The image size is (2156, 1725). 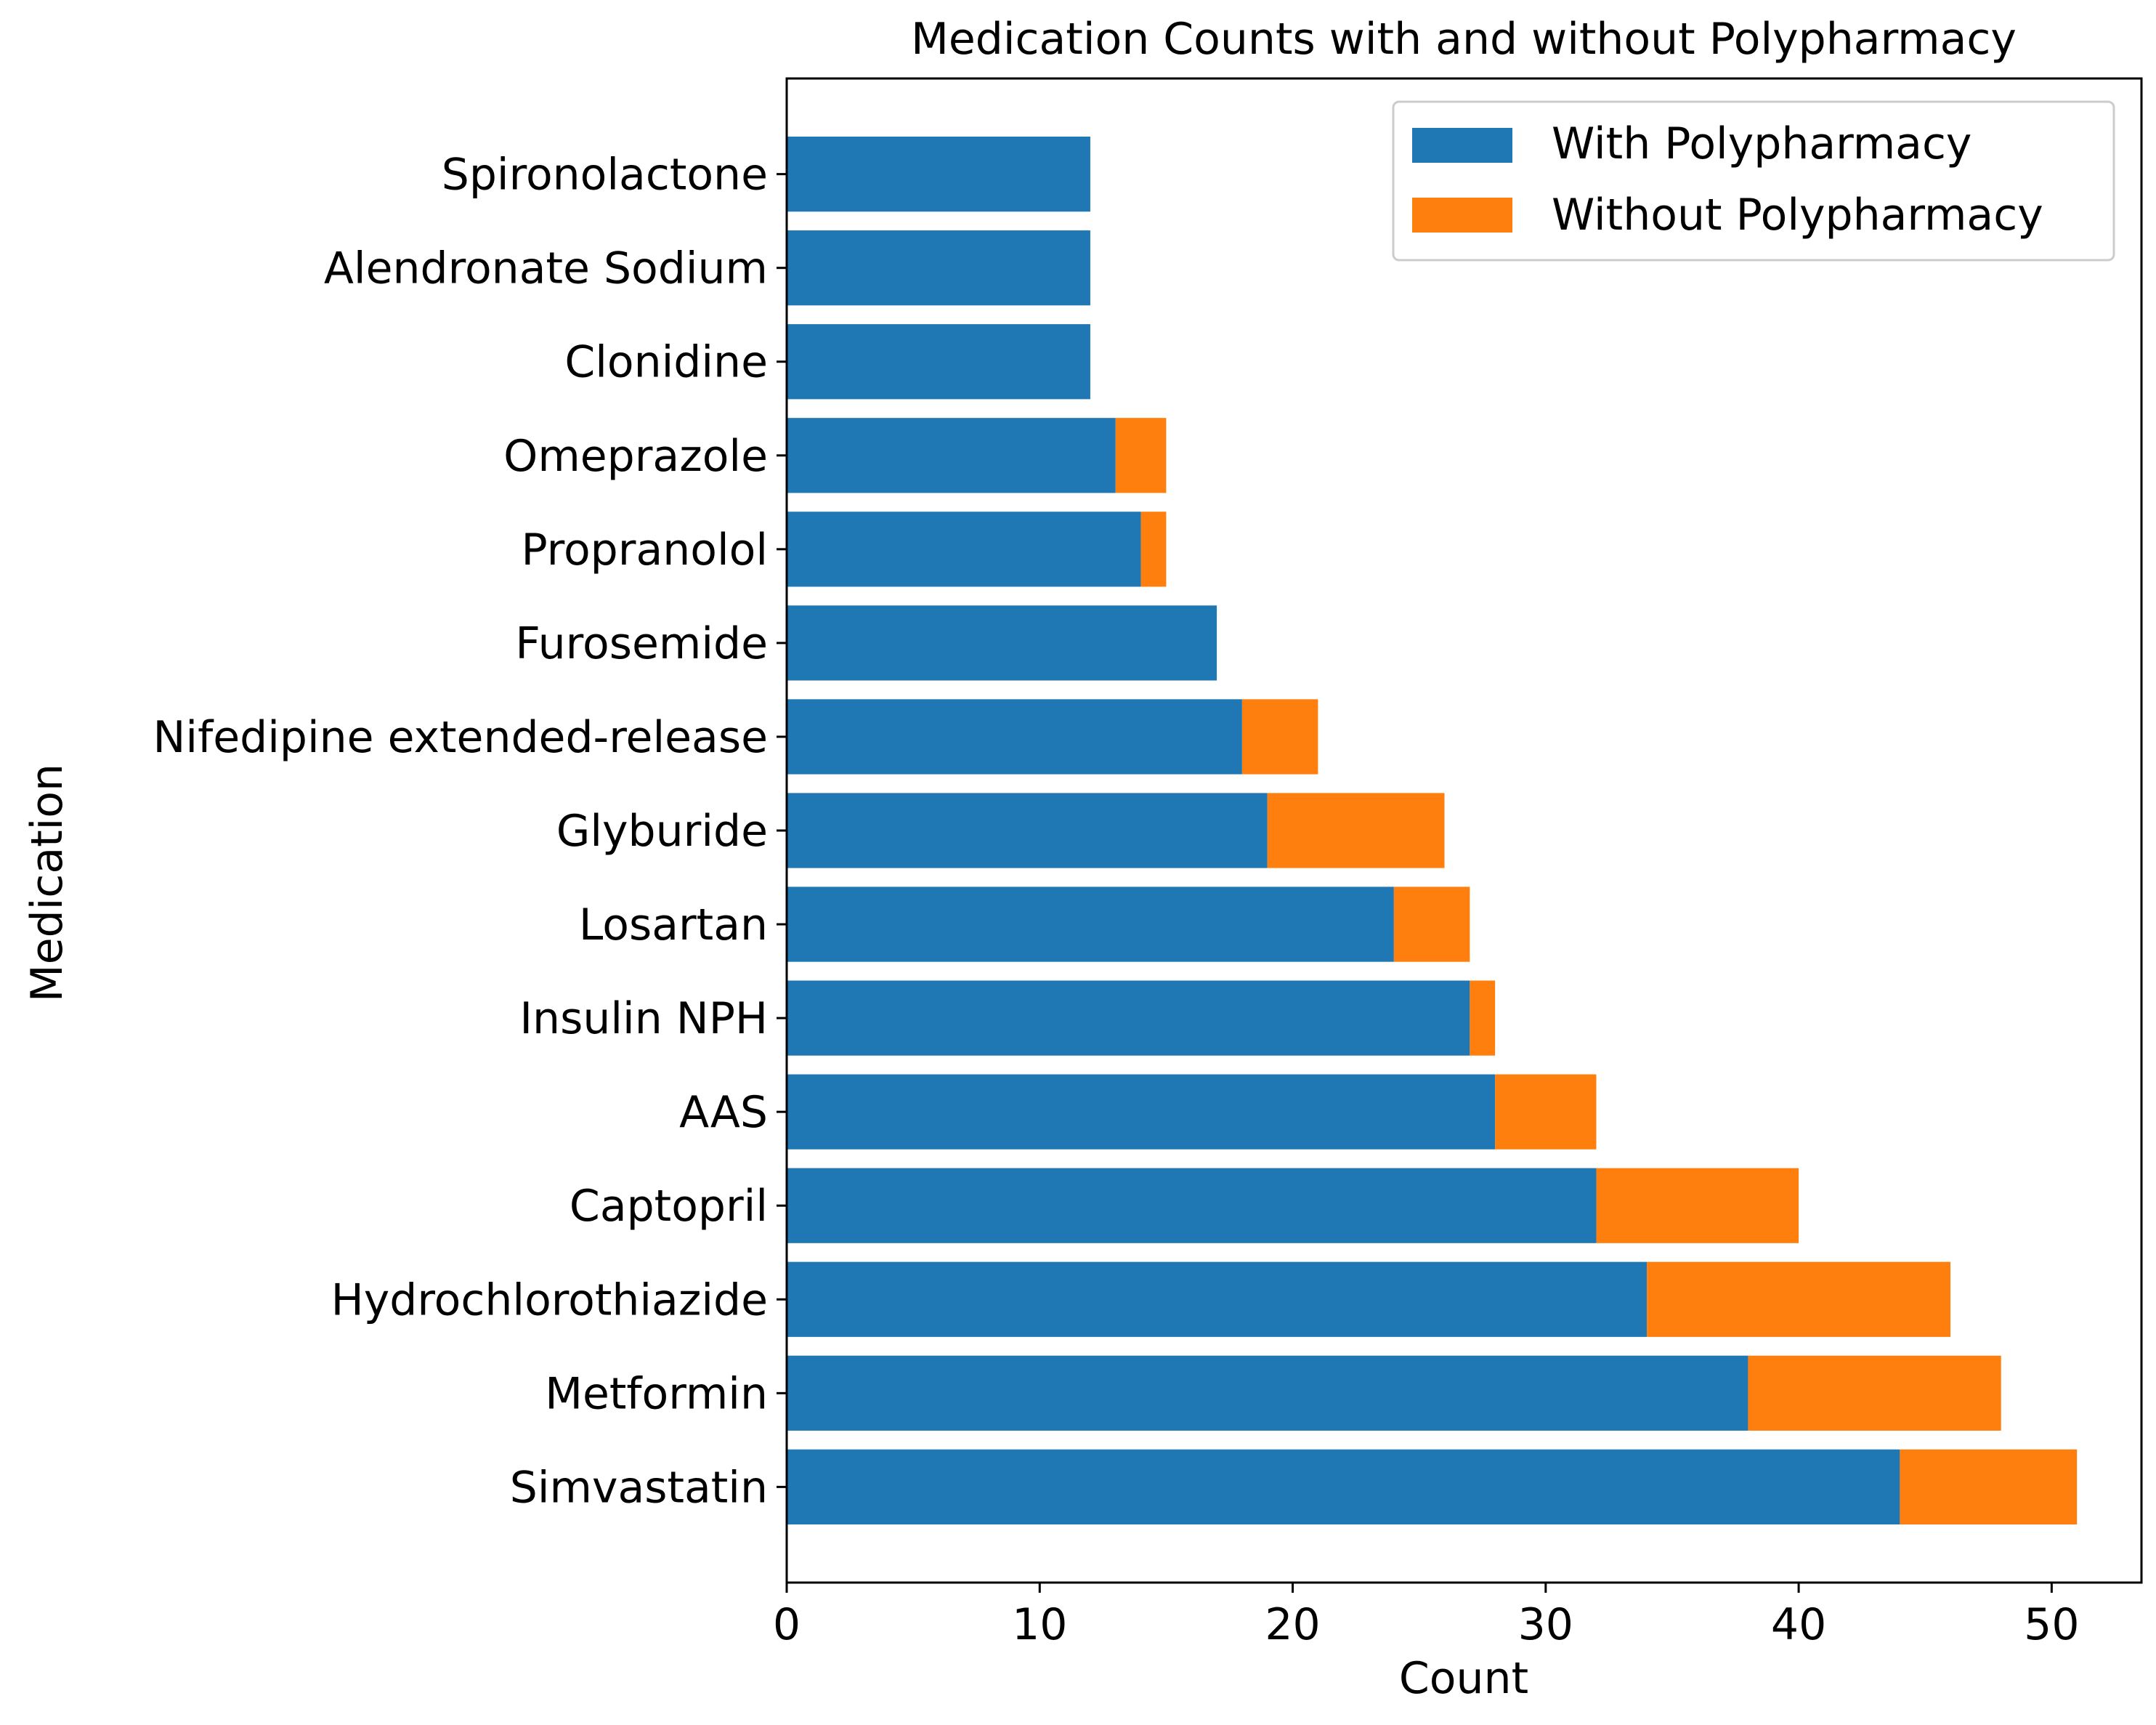 What do you see at coordinates (1292, 1624) in the screenshot?
I see `x-tick-label-20: 20` at bounding box center [1292, 1624].